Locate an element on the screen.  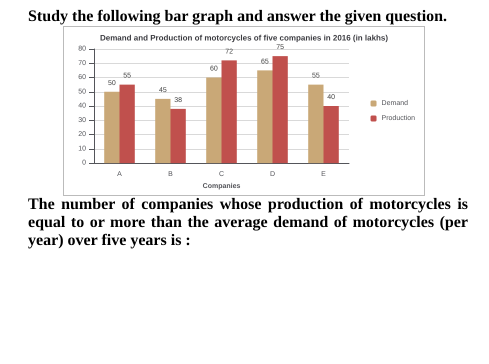
chart-title: Demand and Production of motorcycles of five companies in 2016 (in lakhs) is located at coordinates (244, 38).